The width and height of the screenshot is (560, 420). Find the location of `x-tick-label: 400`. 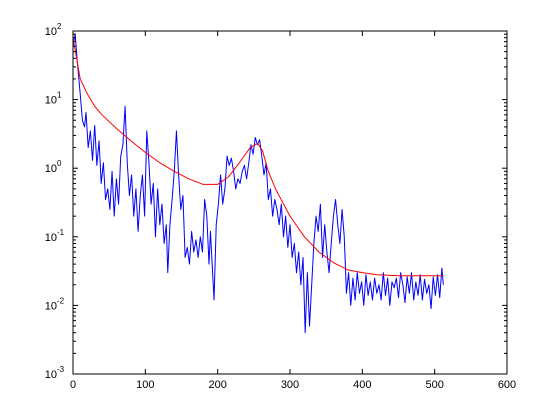

x-tick-label: 400 is located at coordinates (362, 385).